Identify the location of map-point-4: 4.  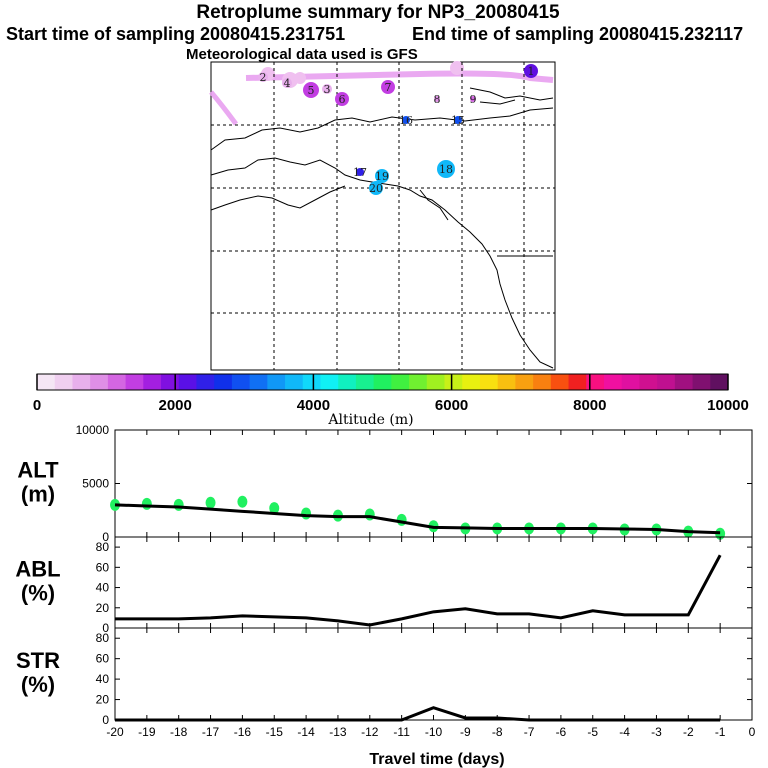
(287, 83).